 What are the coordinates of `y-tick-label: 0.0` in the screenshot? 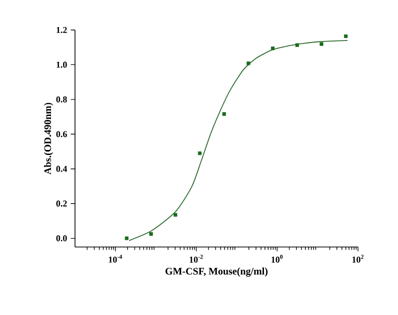 It's located at (61, 238).